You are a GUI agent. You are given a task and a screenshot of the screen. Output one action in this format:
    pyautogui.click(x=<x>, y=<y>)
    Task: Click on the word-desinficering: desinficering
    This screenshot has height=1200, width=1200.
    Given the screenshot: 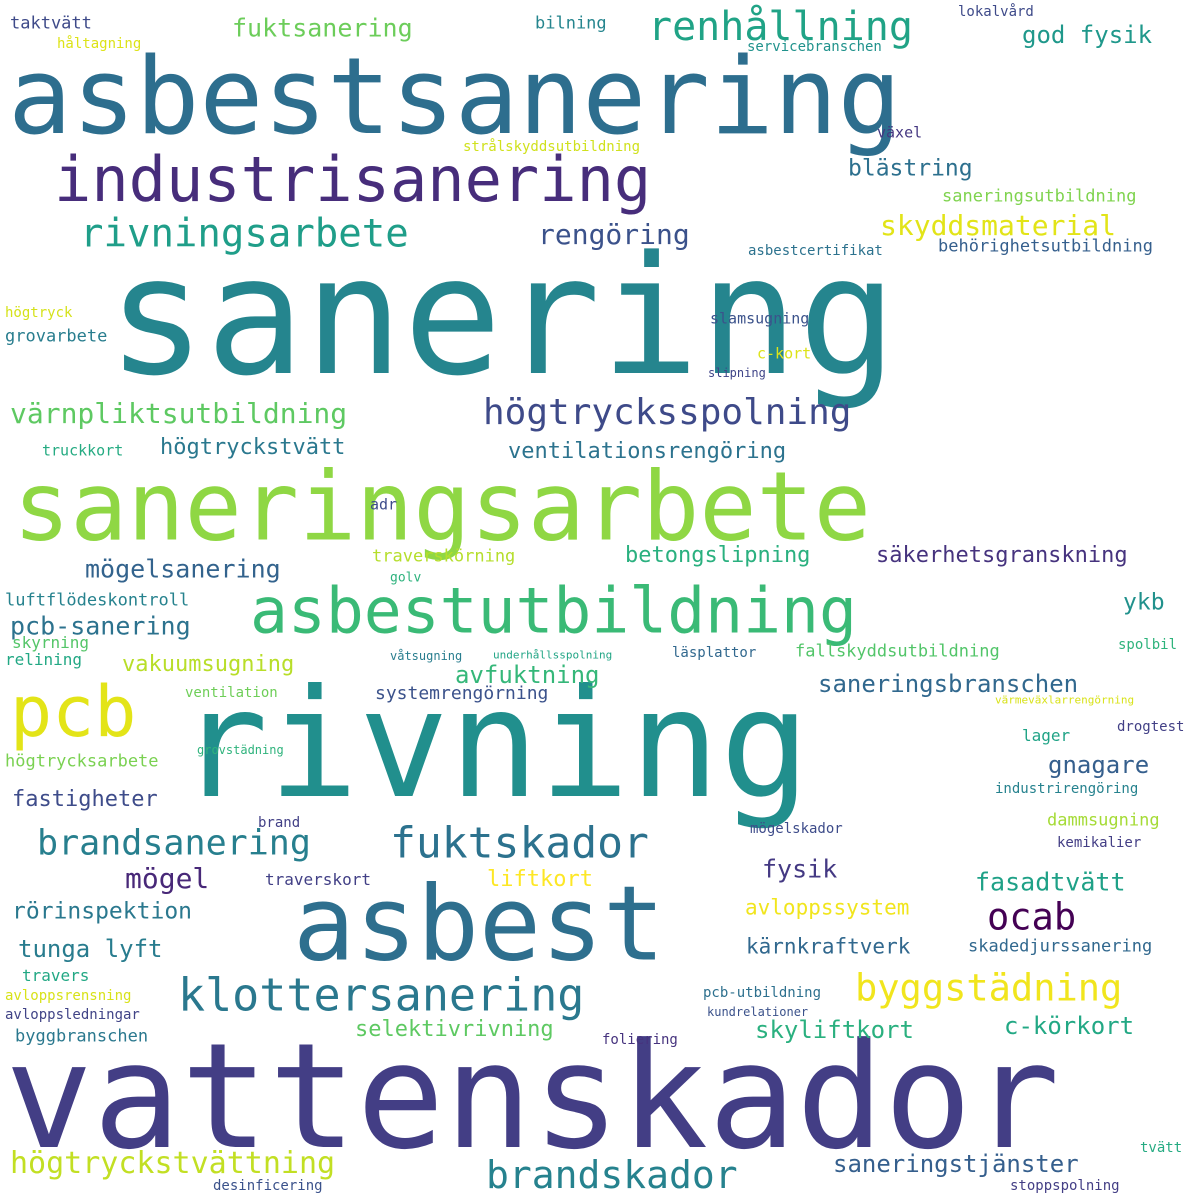 What is the action you would take?
    pyautogui.click(x=268, y=1186)
    